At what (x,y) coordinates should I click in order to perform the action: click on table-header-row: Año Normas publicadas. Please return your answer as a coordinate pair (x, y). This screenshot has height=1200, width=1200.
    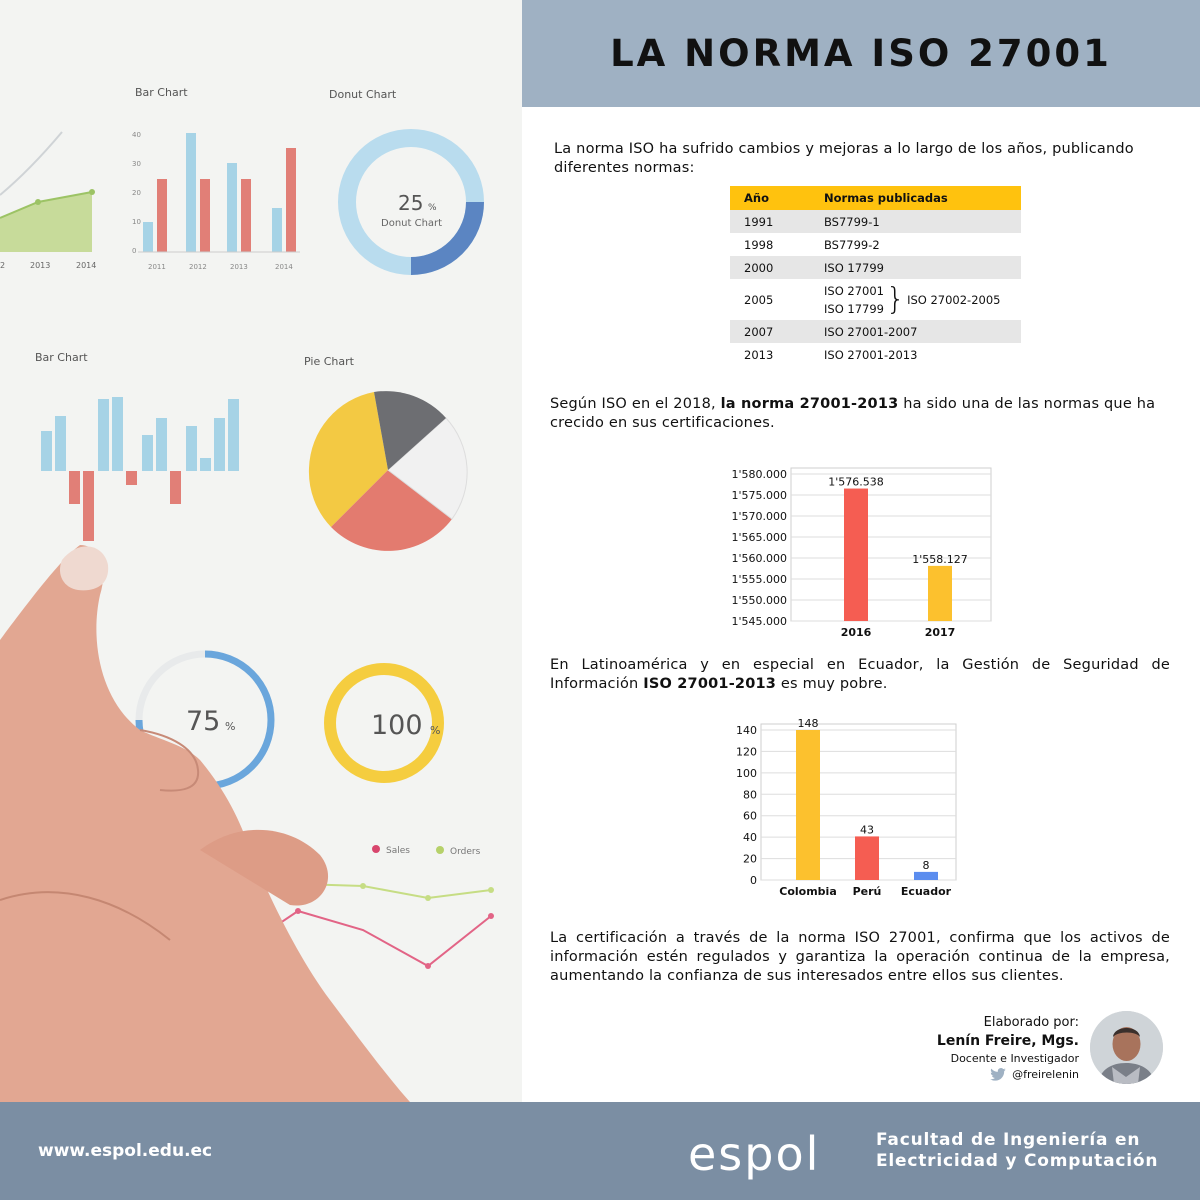
    Looking at the image, I should click on (875, 198).